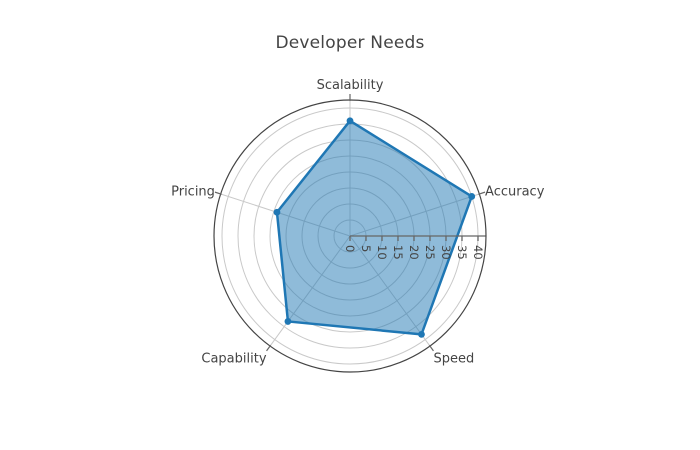 The image size is (700, 450). I want to click on radial-tick-label-25: 25, so click(430, 252).